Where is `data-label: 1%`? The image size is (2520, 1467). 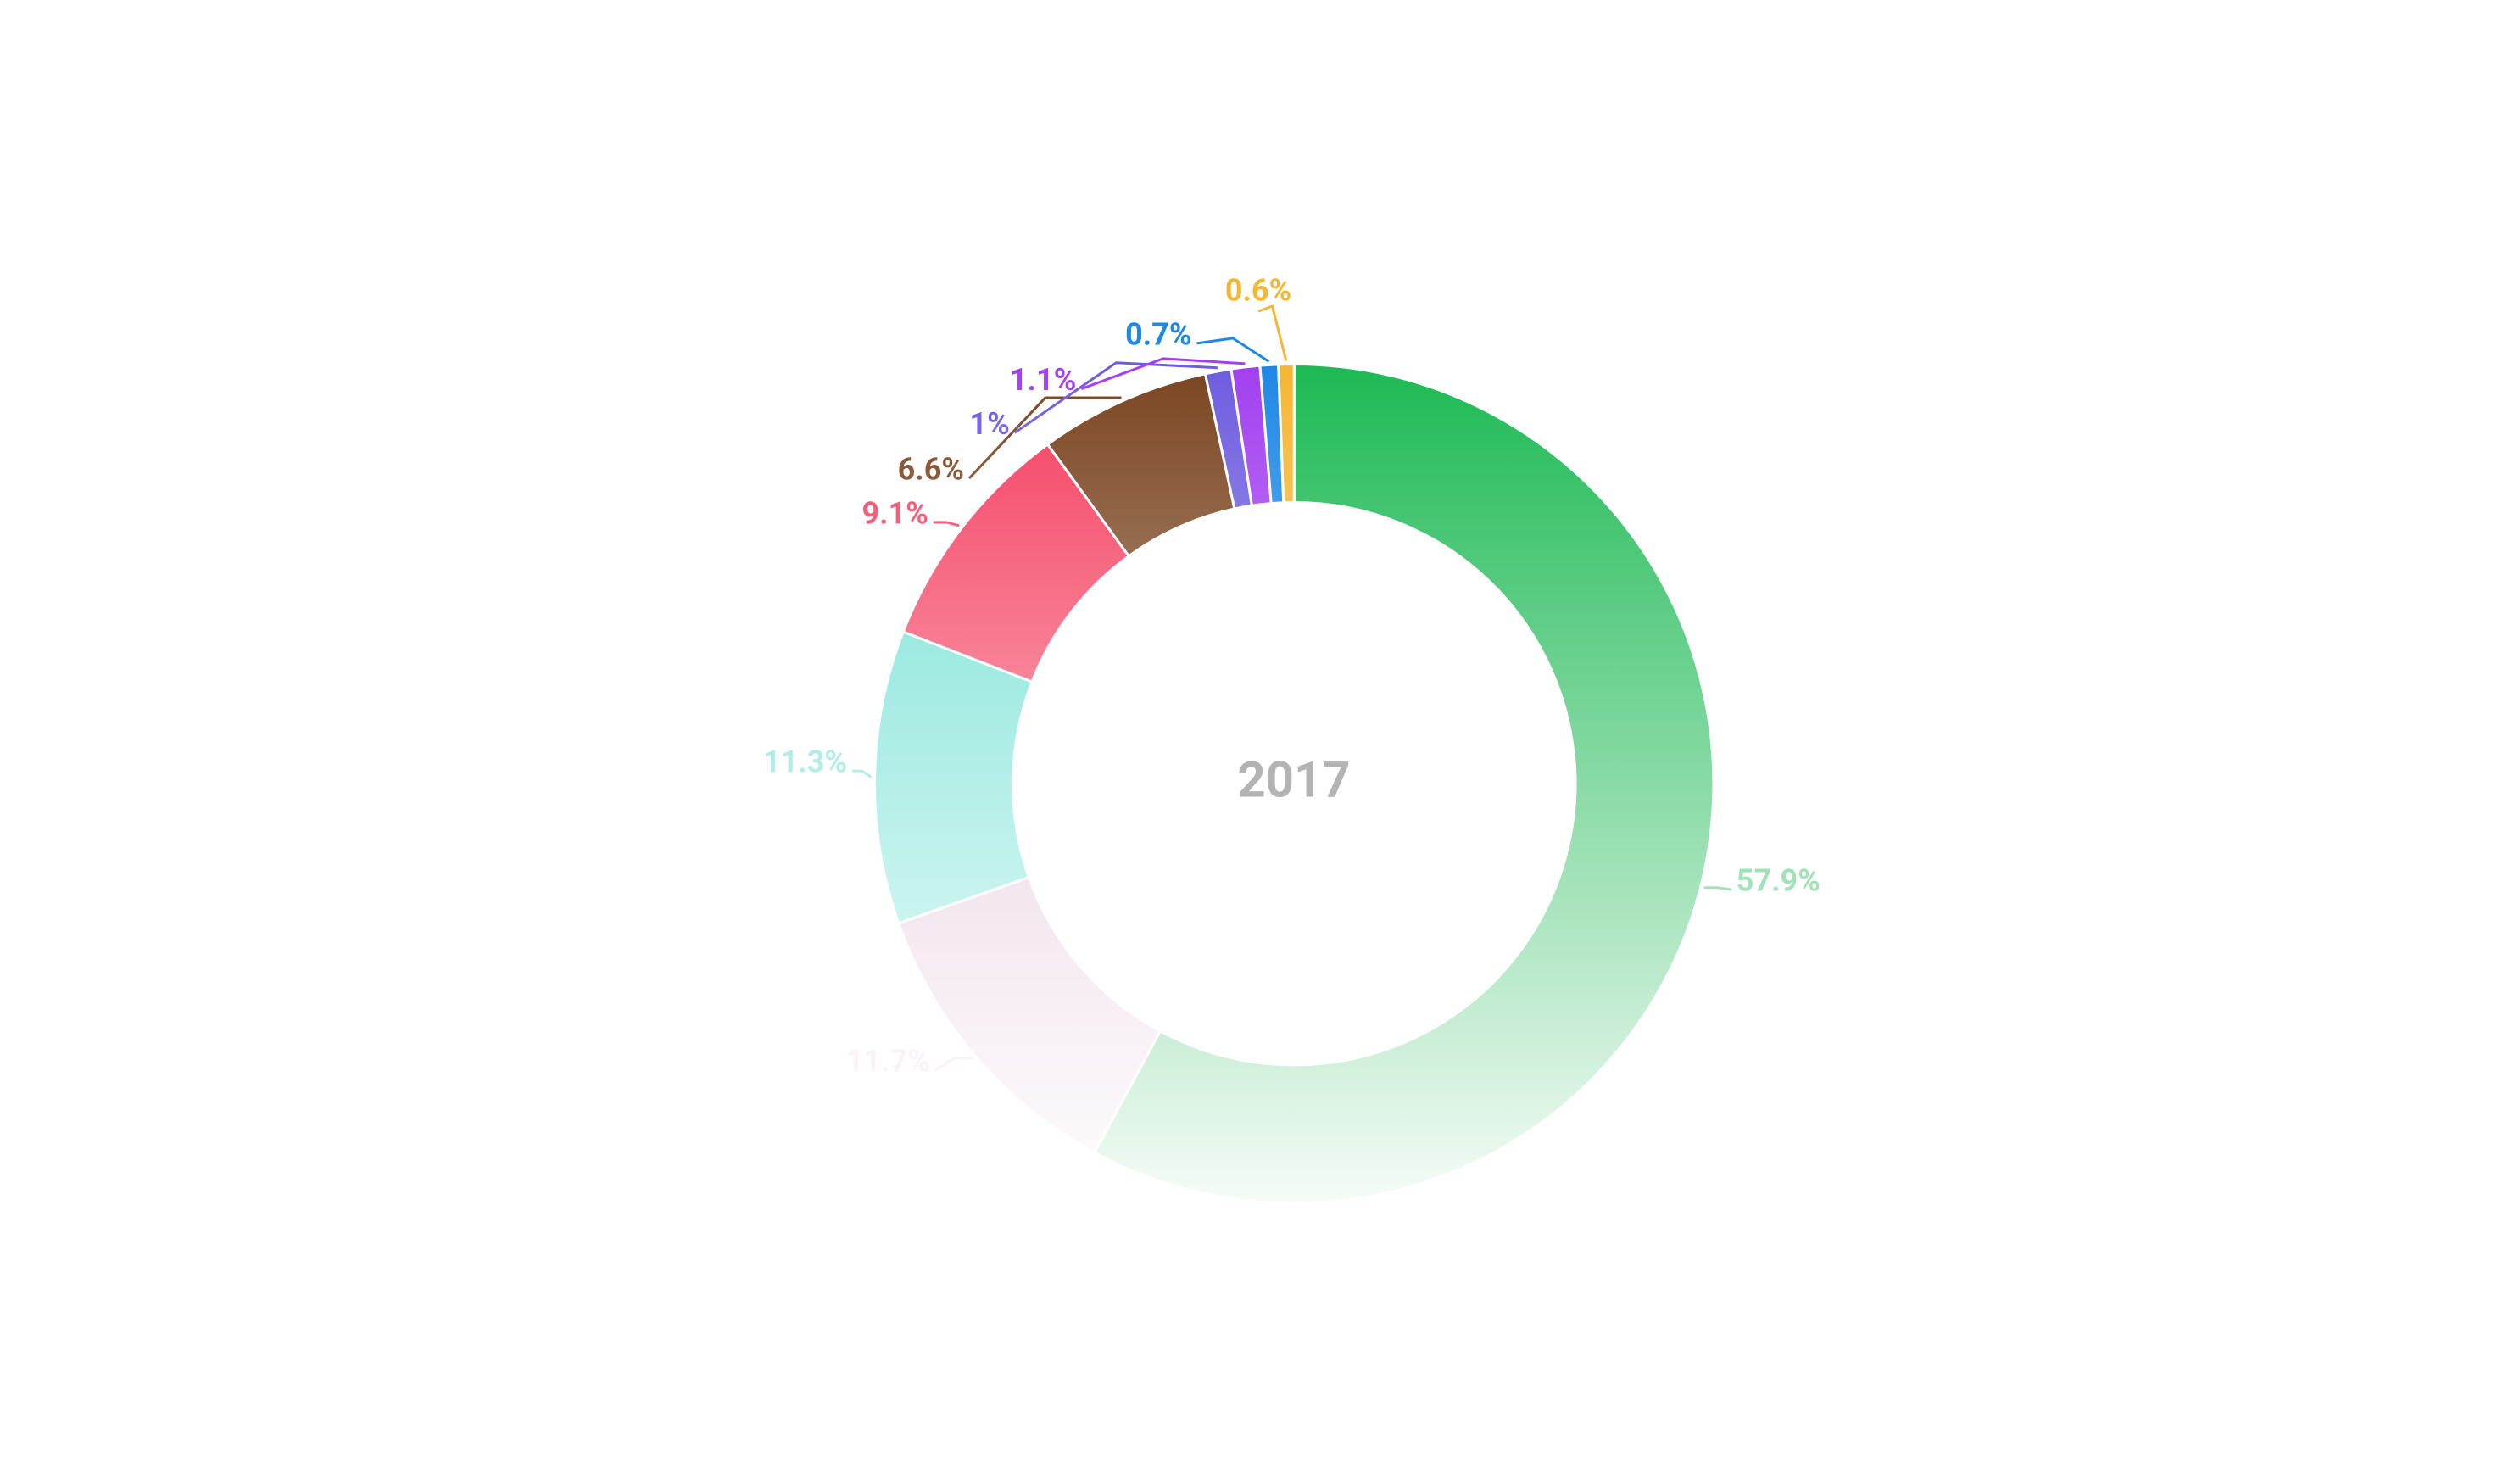
data-label: 1% is located at coordinates (989, 424).